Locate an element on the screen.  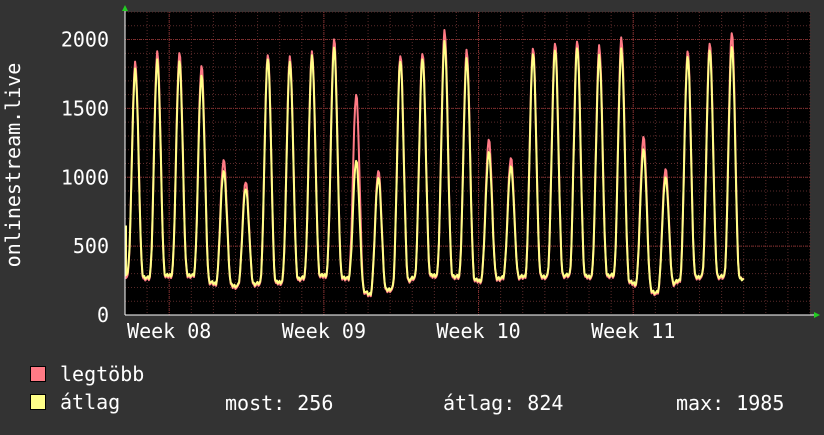
x-tick-label: Week 10 is located at coordinates (478, 331).